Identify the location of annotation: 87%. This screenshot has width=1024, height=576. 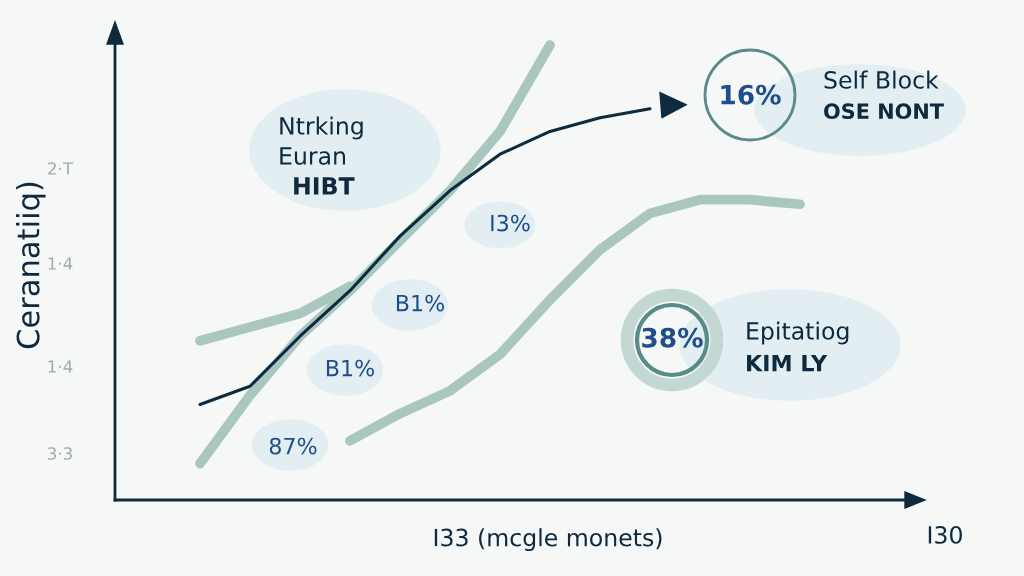
(293, 446).